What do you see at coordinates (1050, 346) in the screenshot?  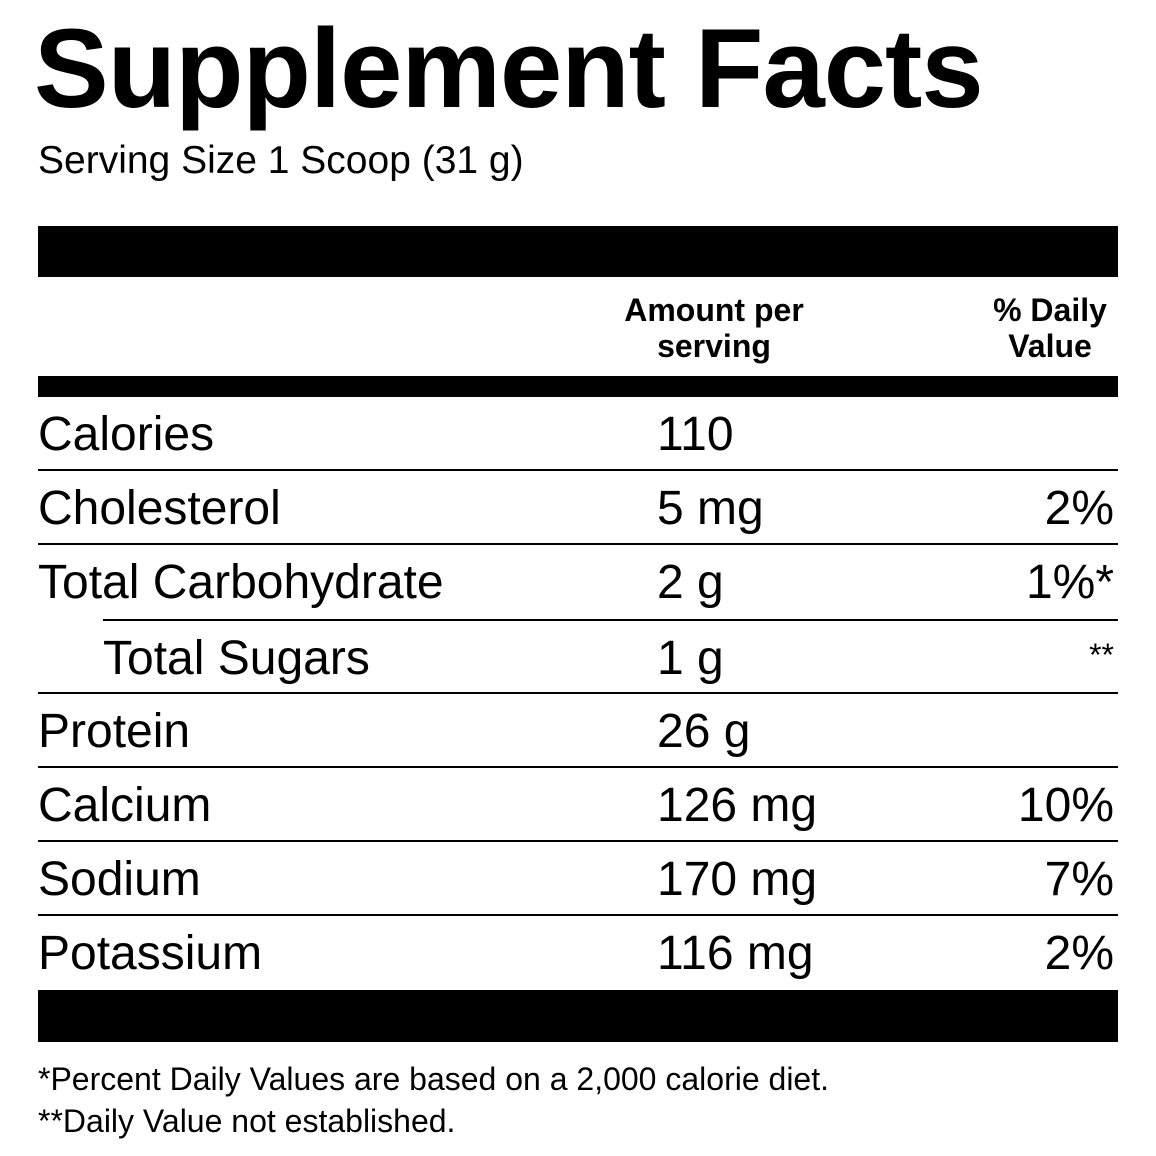 I see `header-line: Value` at bounding box center [1050, 346].